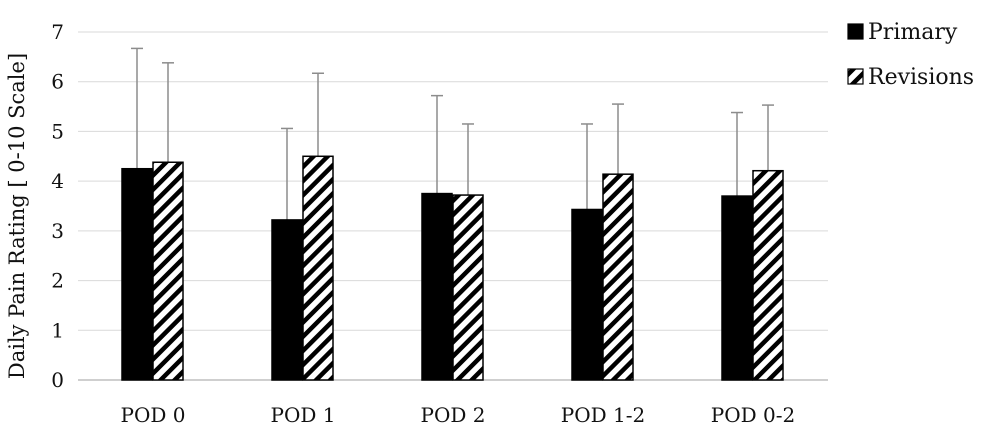 The image size is (1000, 435). I want to click on y-tick-label: 7, so click(57, 32).